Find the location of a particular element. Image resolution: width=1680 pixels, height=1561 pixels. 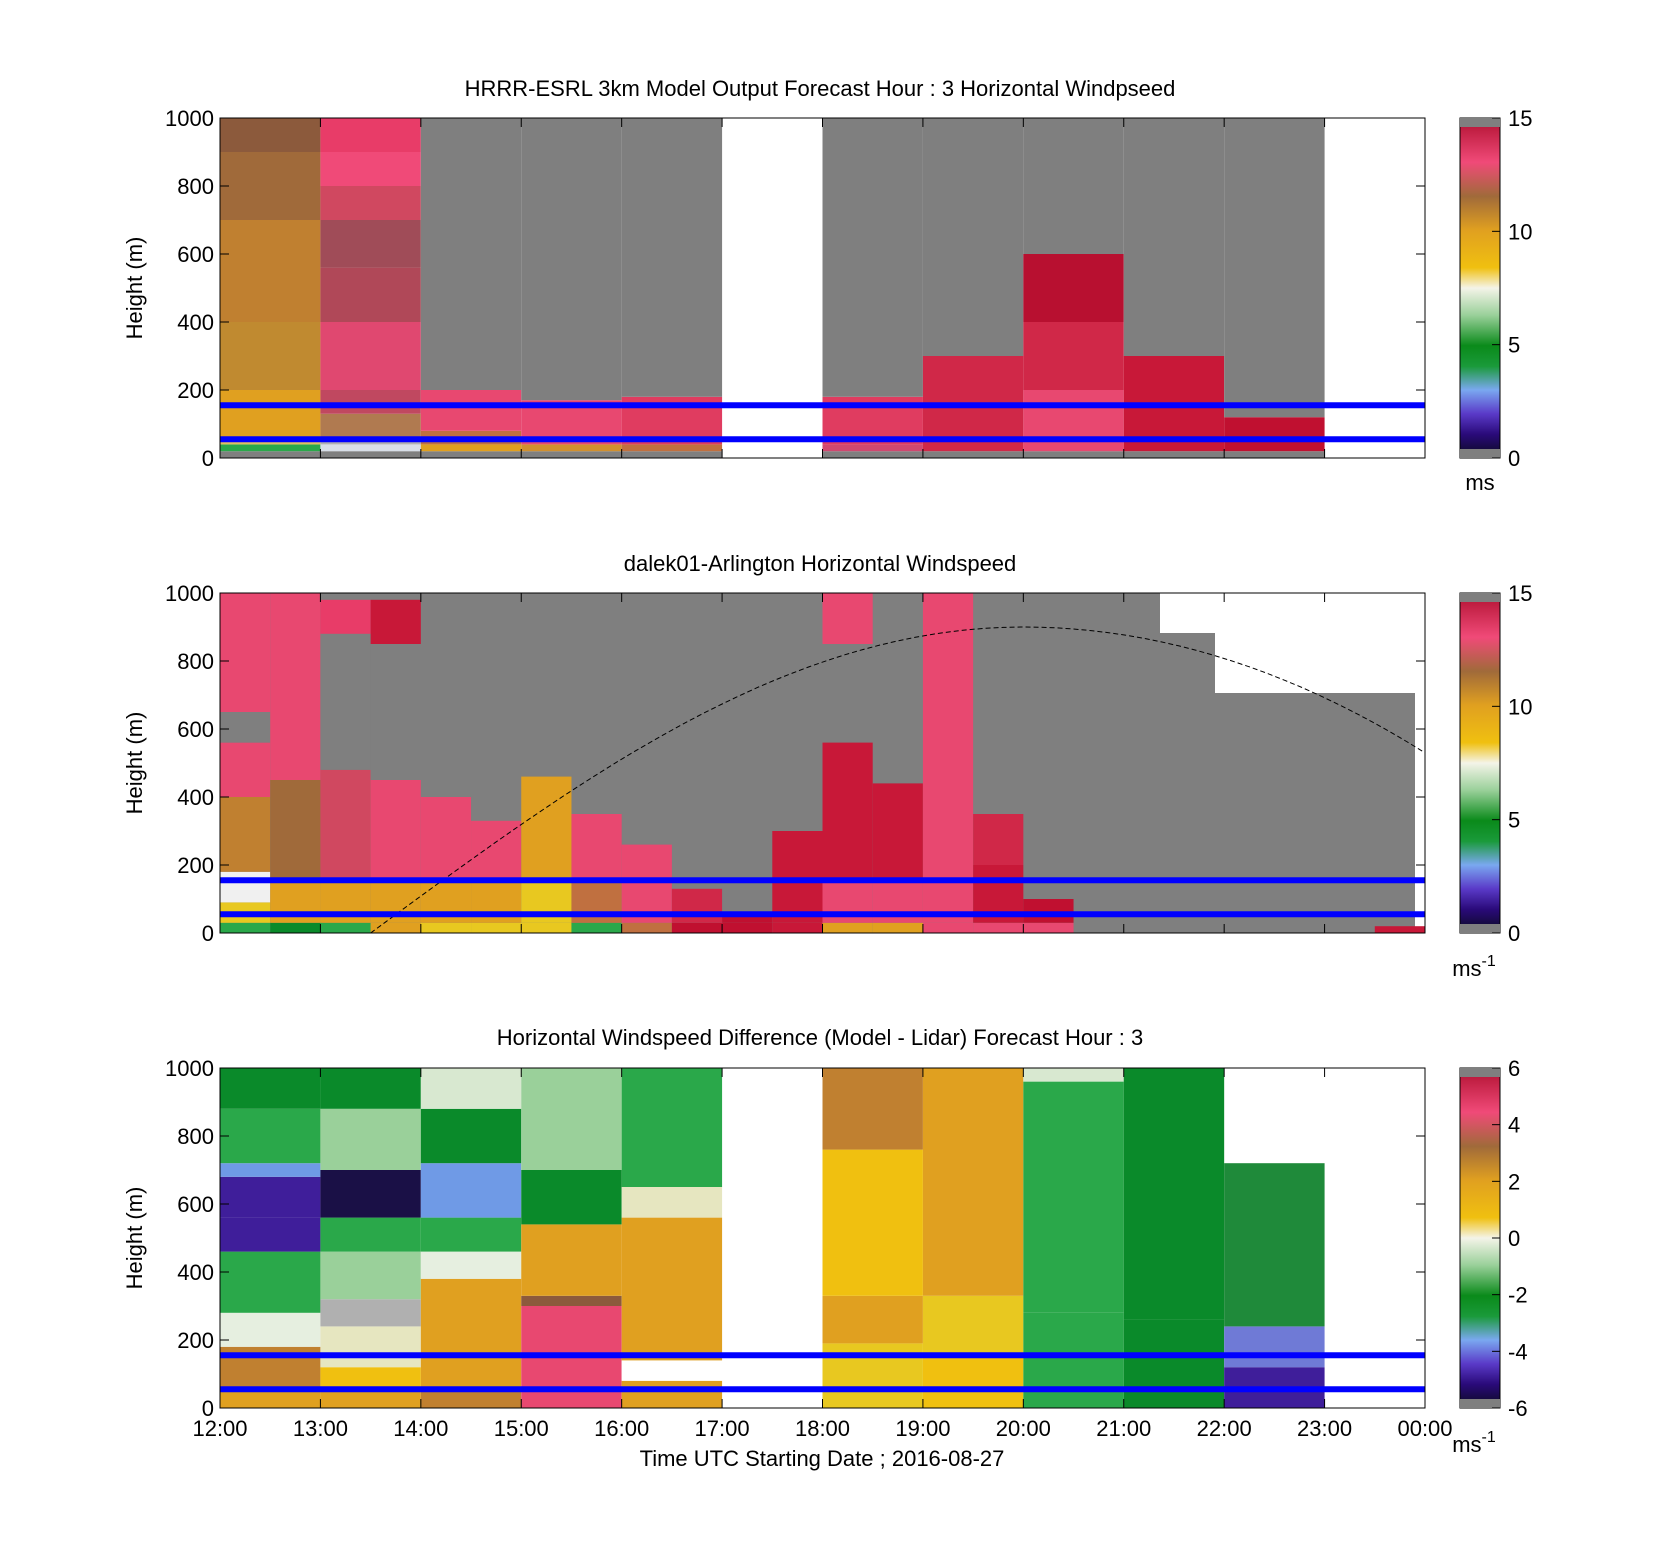

colorbar-lidar is located at coordinates (1480, 763).